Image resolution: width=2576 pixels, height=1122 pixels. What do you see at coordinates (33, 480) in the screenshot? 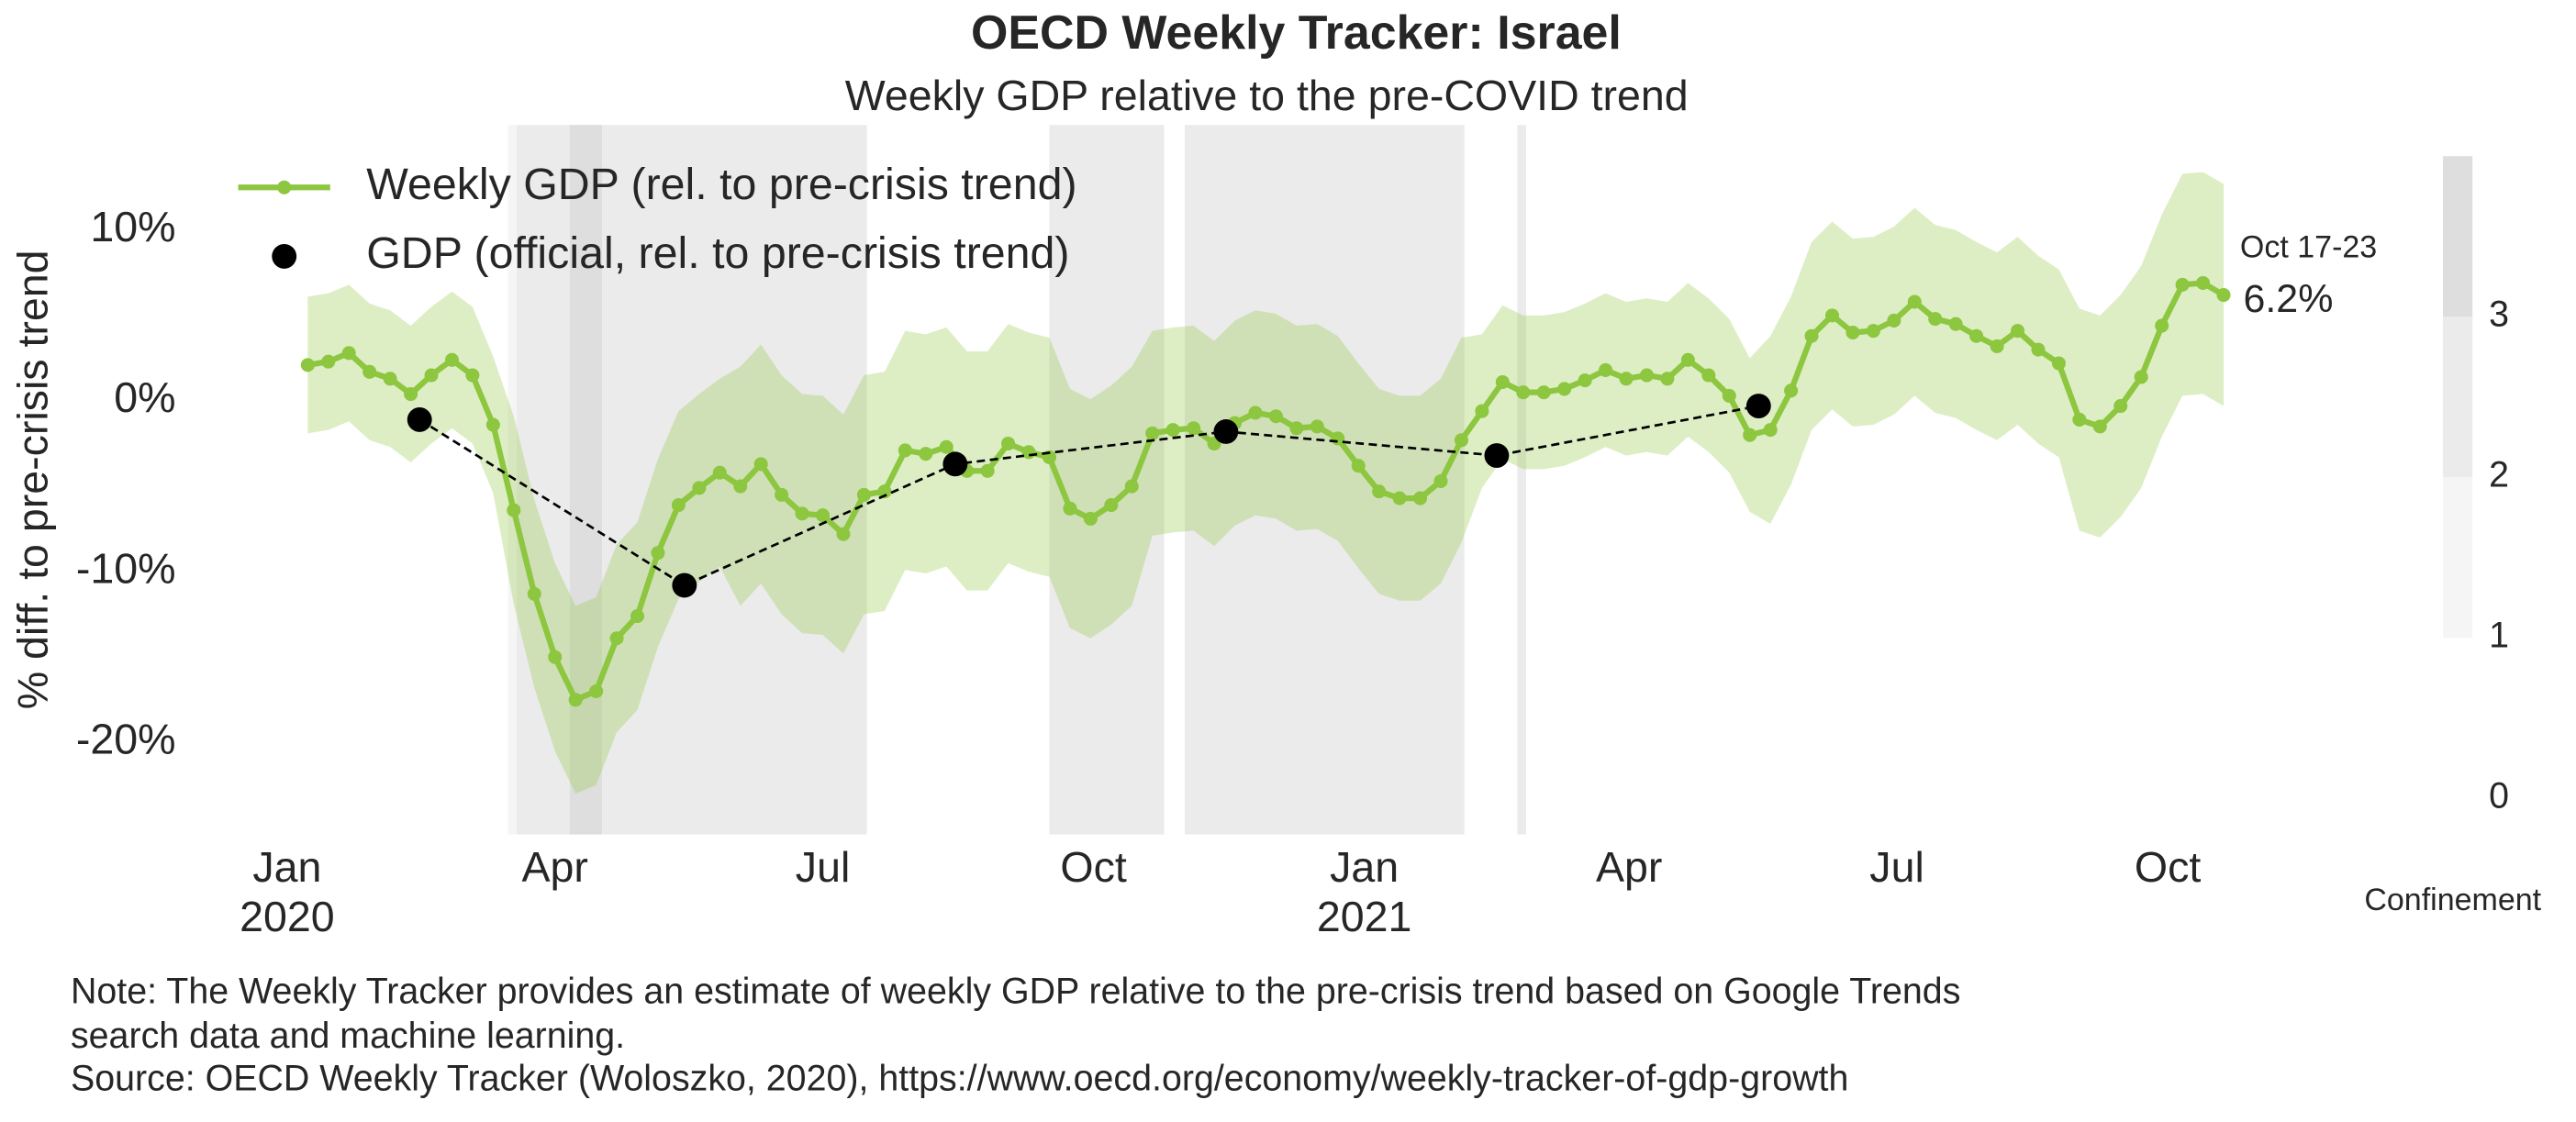
I see `y-axis-label: % diff. to pre-crisis trend` at bounding box center [33, 480].